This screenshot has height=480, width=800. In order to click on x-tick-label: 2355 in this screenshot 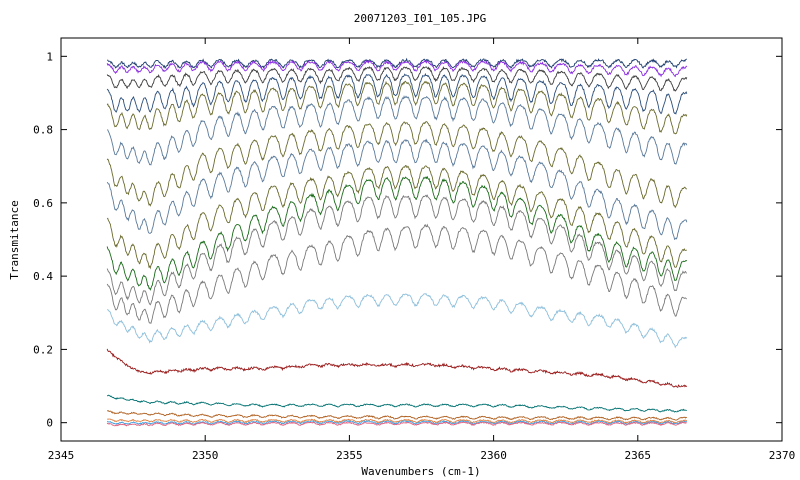, I will do `click(349, 455)`.